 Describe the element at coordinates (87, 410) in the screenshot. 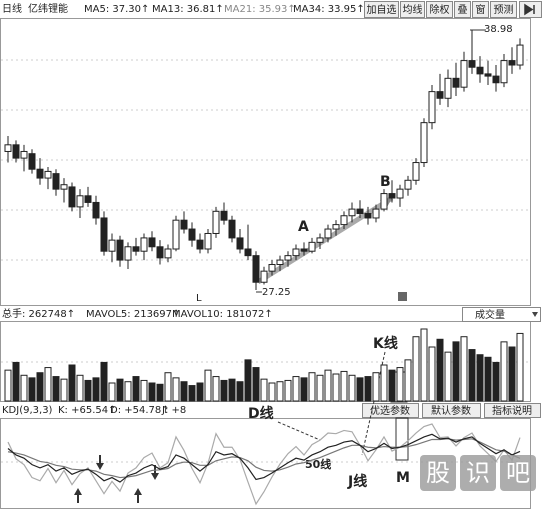

I see `kdj-k: K: +65.54↑` at that location.